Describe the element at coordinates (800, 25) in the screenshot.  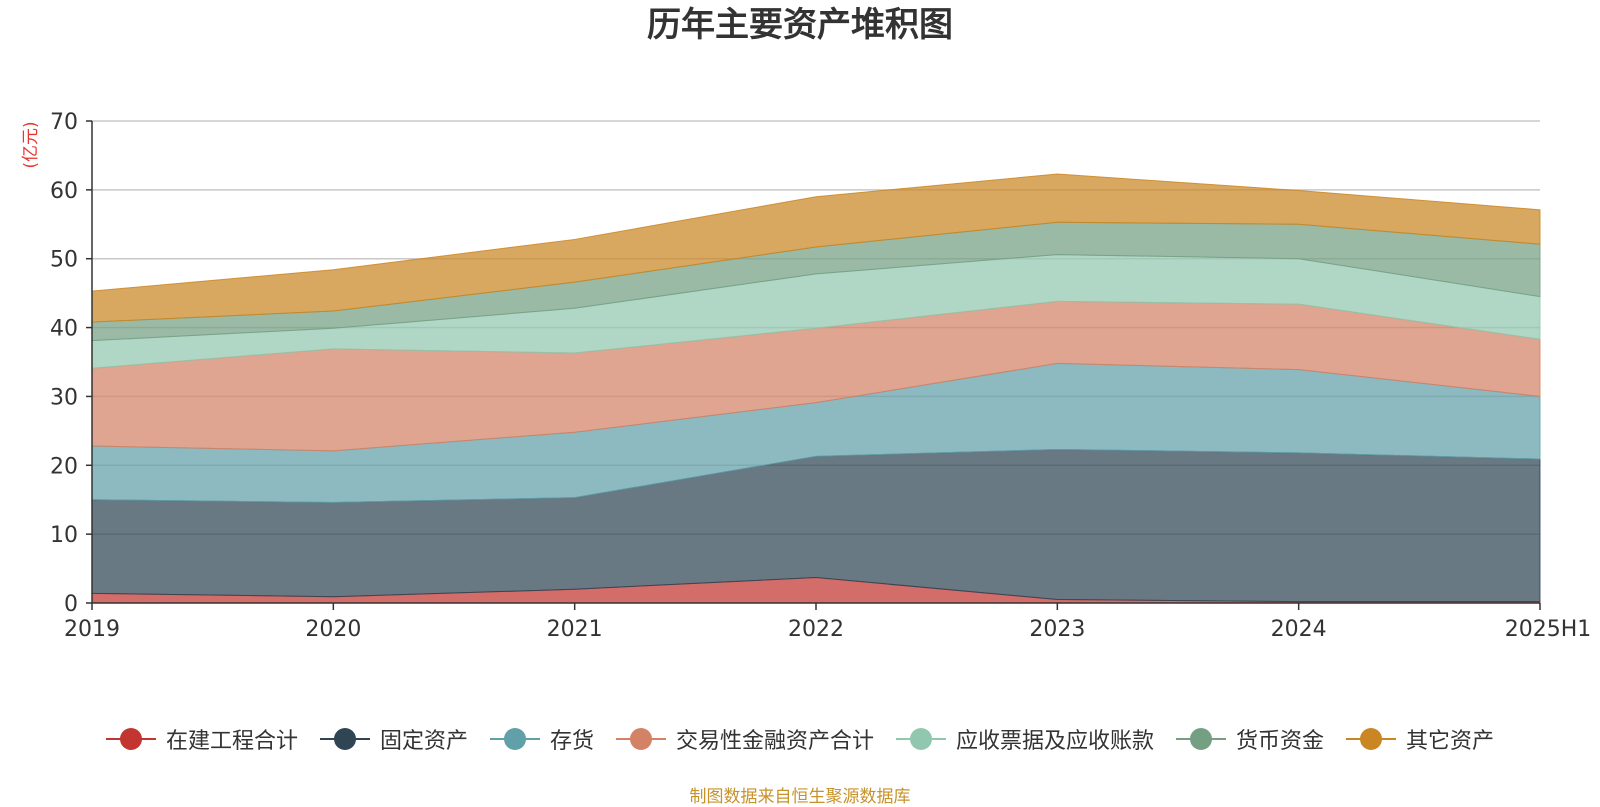
I see `chart-title: 历年主要资产堆积图` at that location.